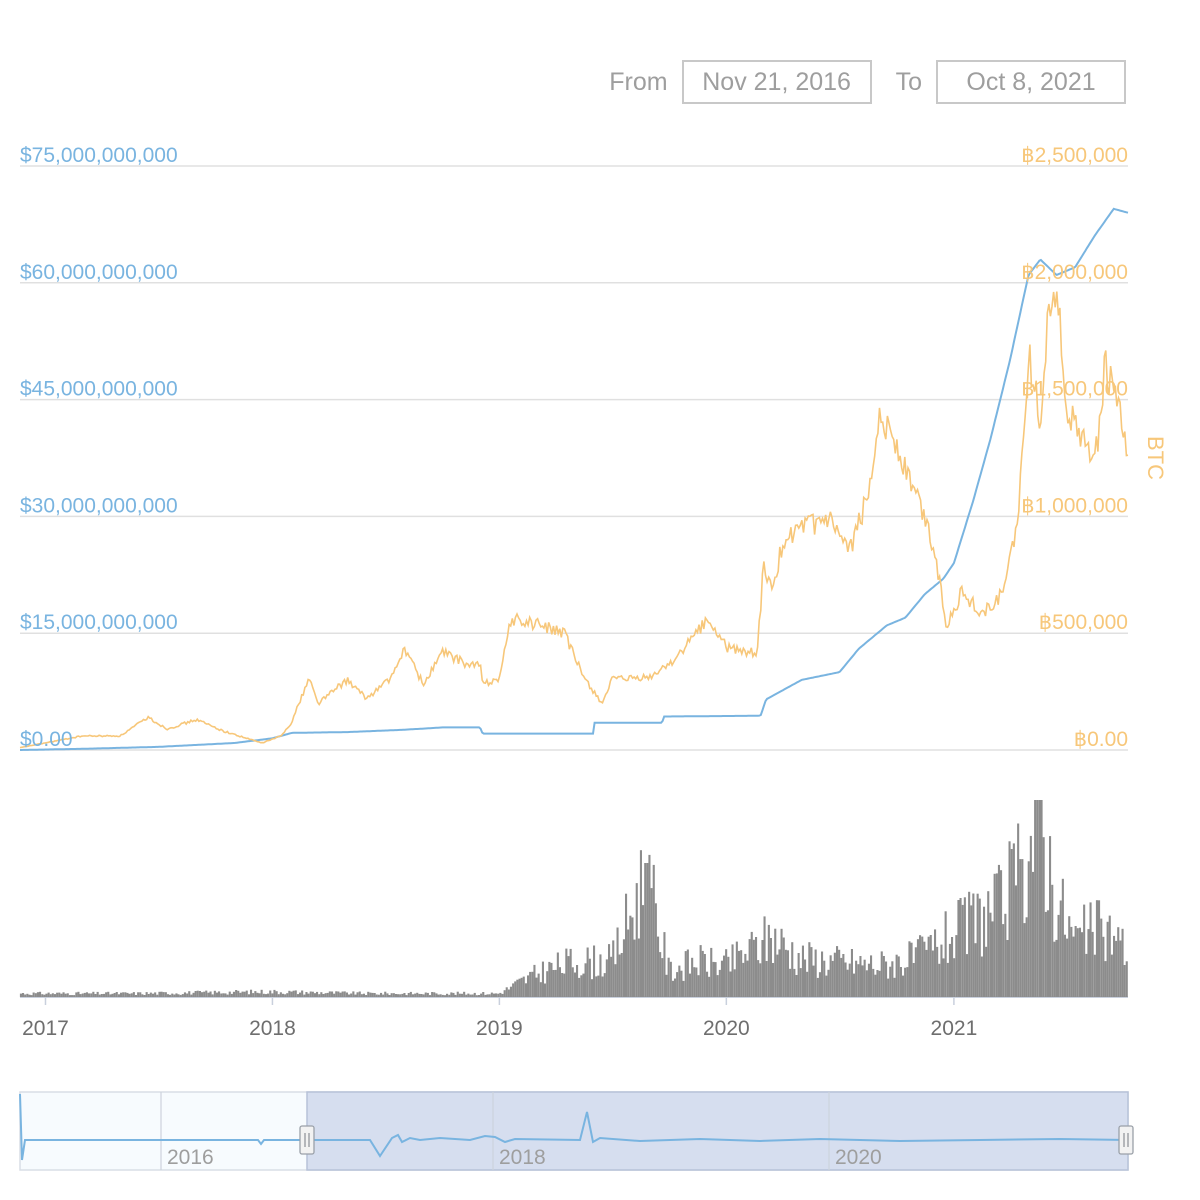 The image size is (1200, 1200). I want to click on navigator: 2016 2018 2020, so click(576, 1131).